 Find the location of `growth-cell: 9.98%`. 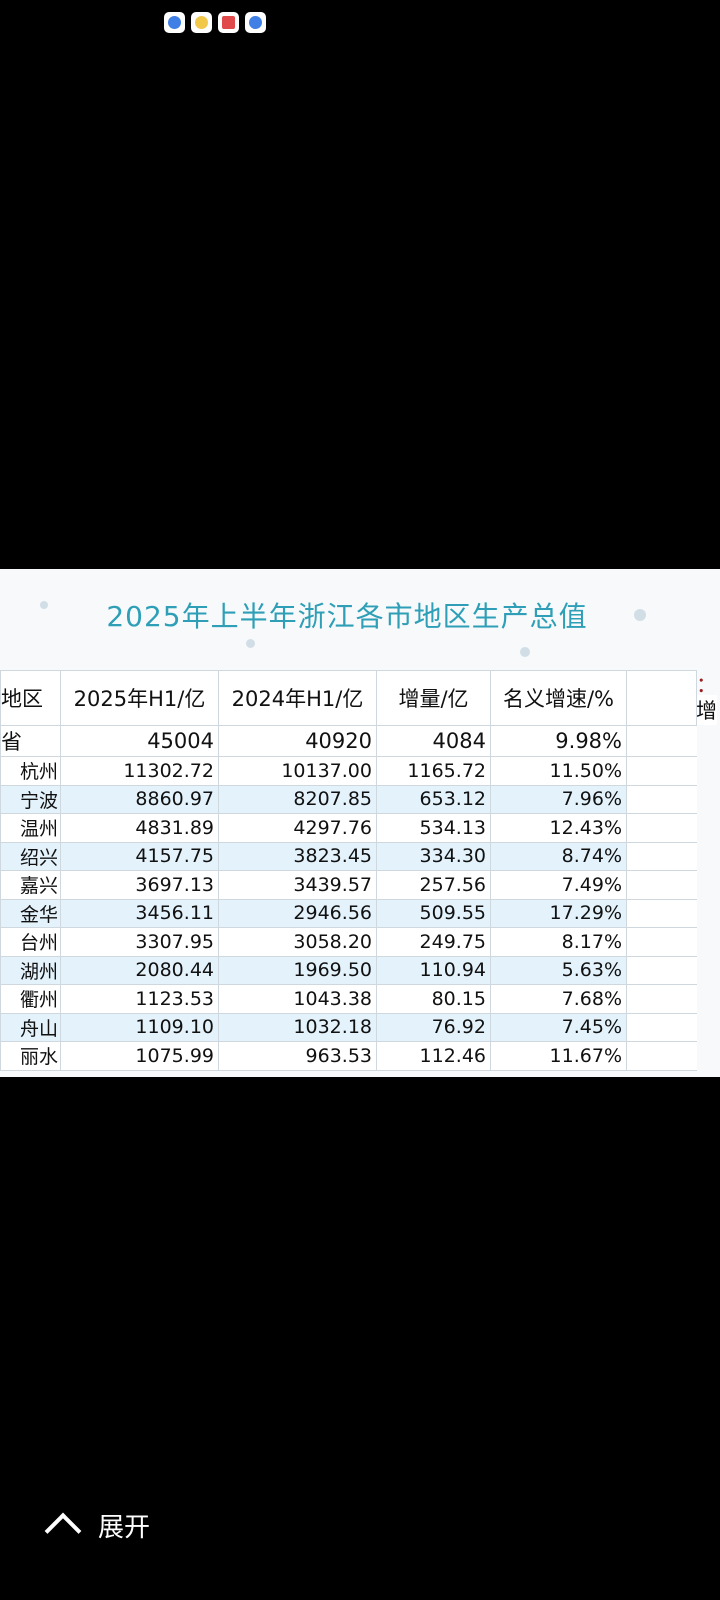

growth-cell: 9.98% is located at coordinates (558, 741).